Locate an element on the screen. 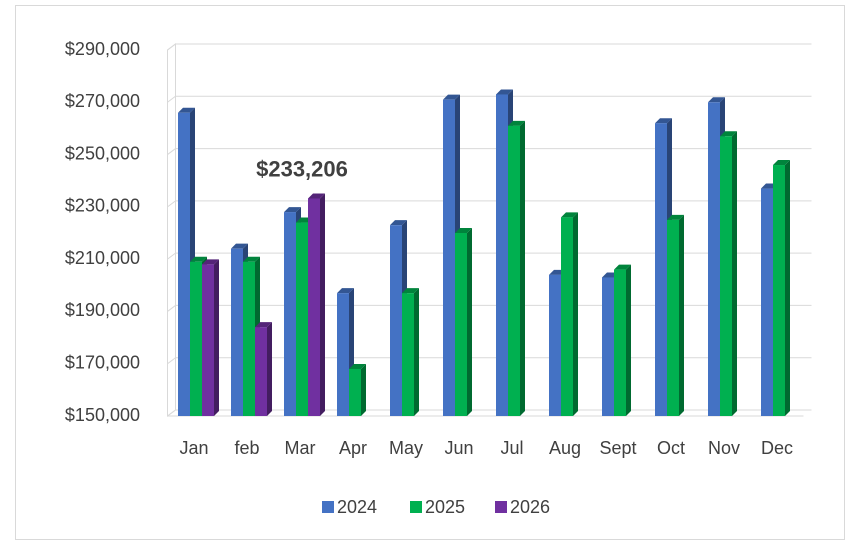 The height and width of the screenshot is (542, 857). x-tick-label: Oct is located at coordinates (671, 448).